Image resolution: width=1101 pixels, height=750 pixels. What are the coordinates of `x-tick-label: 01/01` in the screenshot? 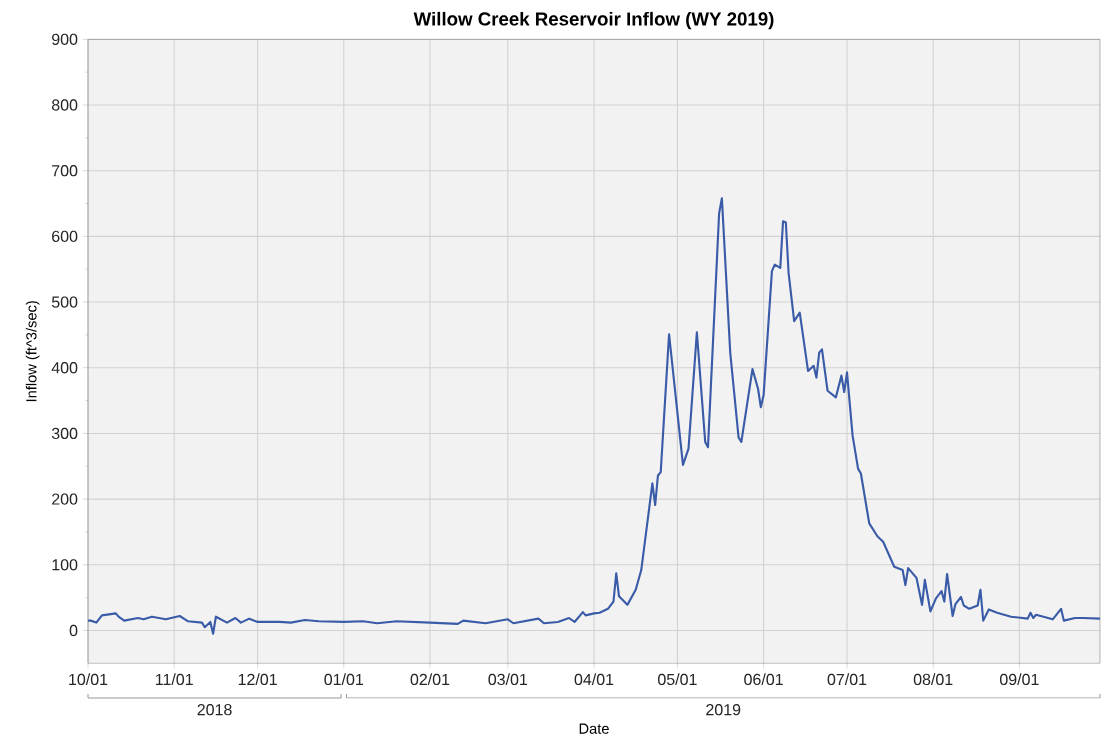 It's located at (344, 679).